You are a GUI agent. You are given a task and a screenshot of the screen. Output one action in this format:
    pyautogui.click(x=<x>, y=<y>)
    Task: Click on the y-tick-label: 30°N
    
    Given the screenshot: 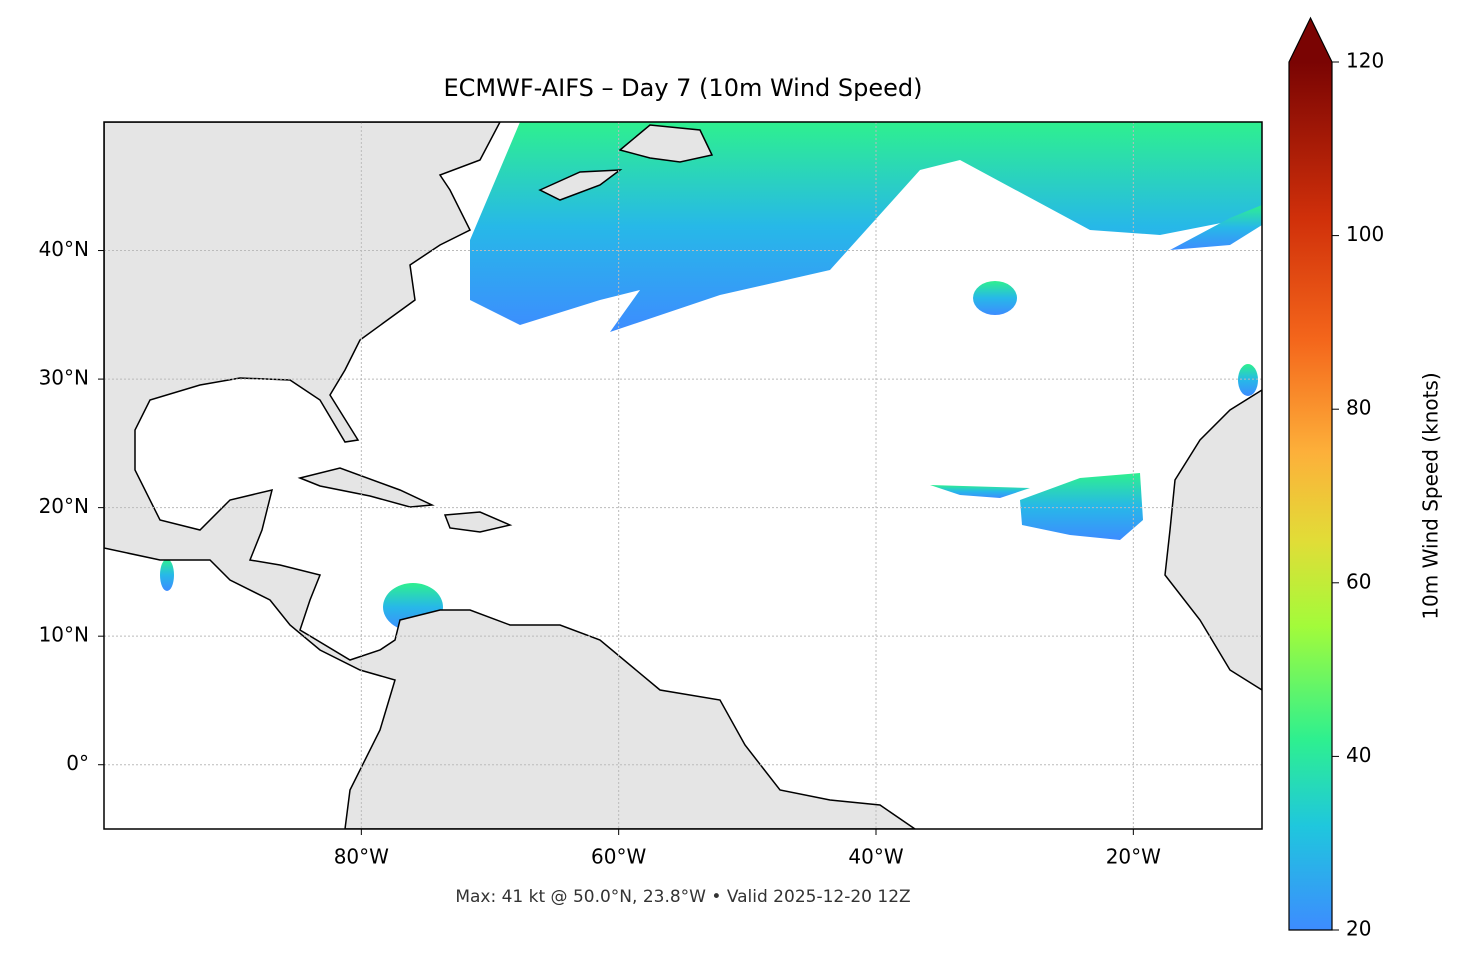 What is the action you would take?
    pyautogui.click(x=64, y=378)
    